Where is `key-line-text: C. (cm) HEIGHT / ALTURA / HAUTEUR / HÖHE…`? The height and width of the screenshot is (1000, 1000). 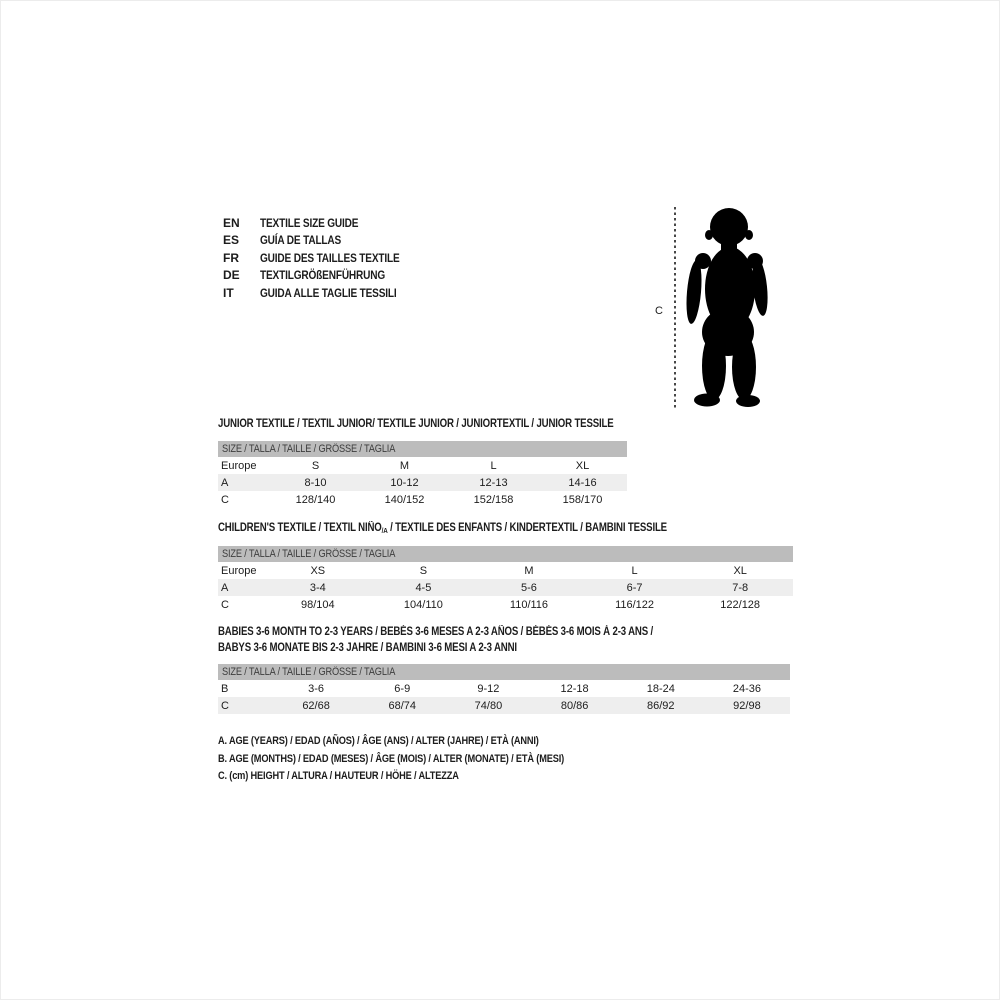 key-line-text: C. (cm) HEIGHT / ALTURA / HAUTEUR / HÖHE… is located at coordinates (338, 776).